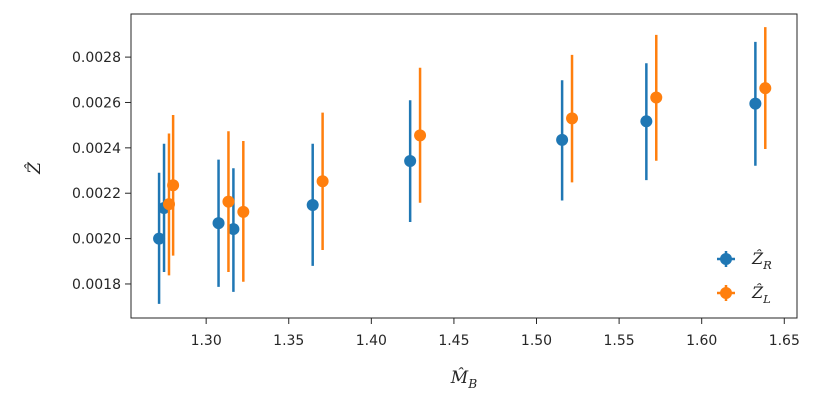 The height and width of the screenshot is (415, 830). Describe the element at coordinates (761, 294) in the screenshot. I see `legend-label: ẐL` at that location.